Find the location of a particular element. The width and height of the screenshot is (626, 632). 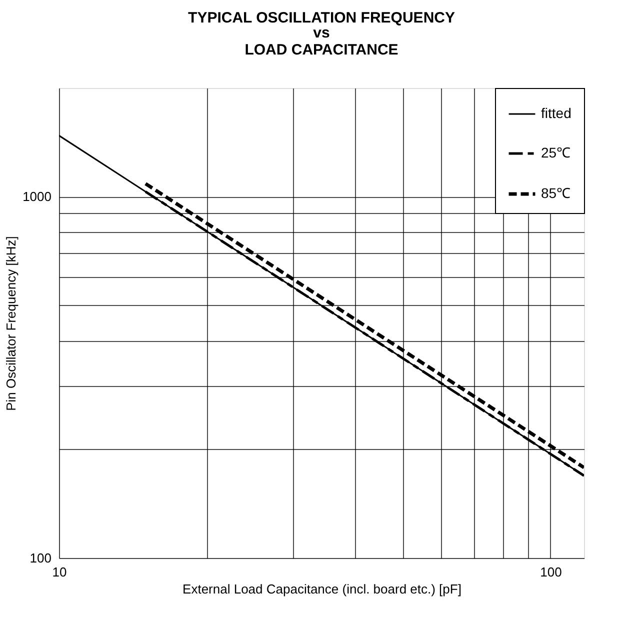

x-tick-label: 10 is located at coordinates (59, 572).